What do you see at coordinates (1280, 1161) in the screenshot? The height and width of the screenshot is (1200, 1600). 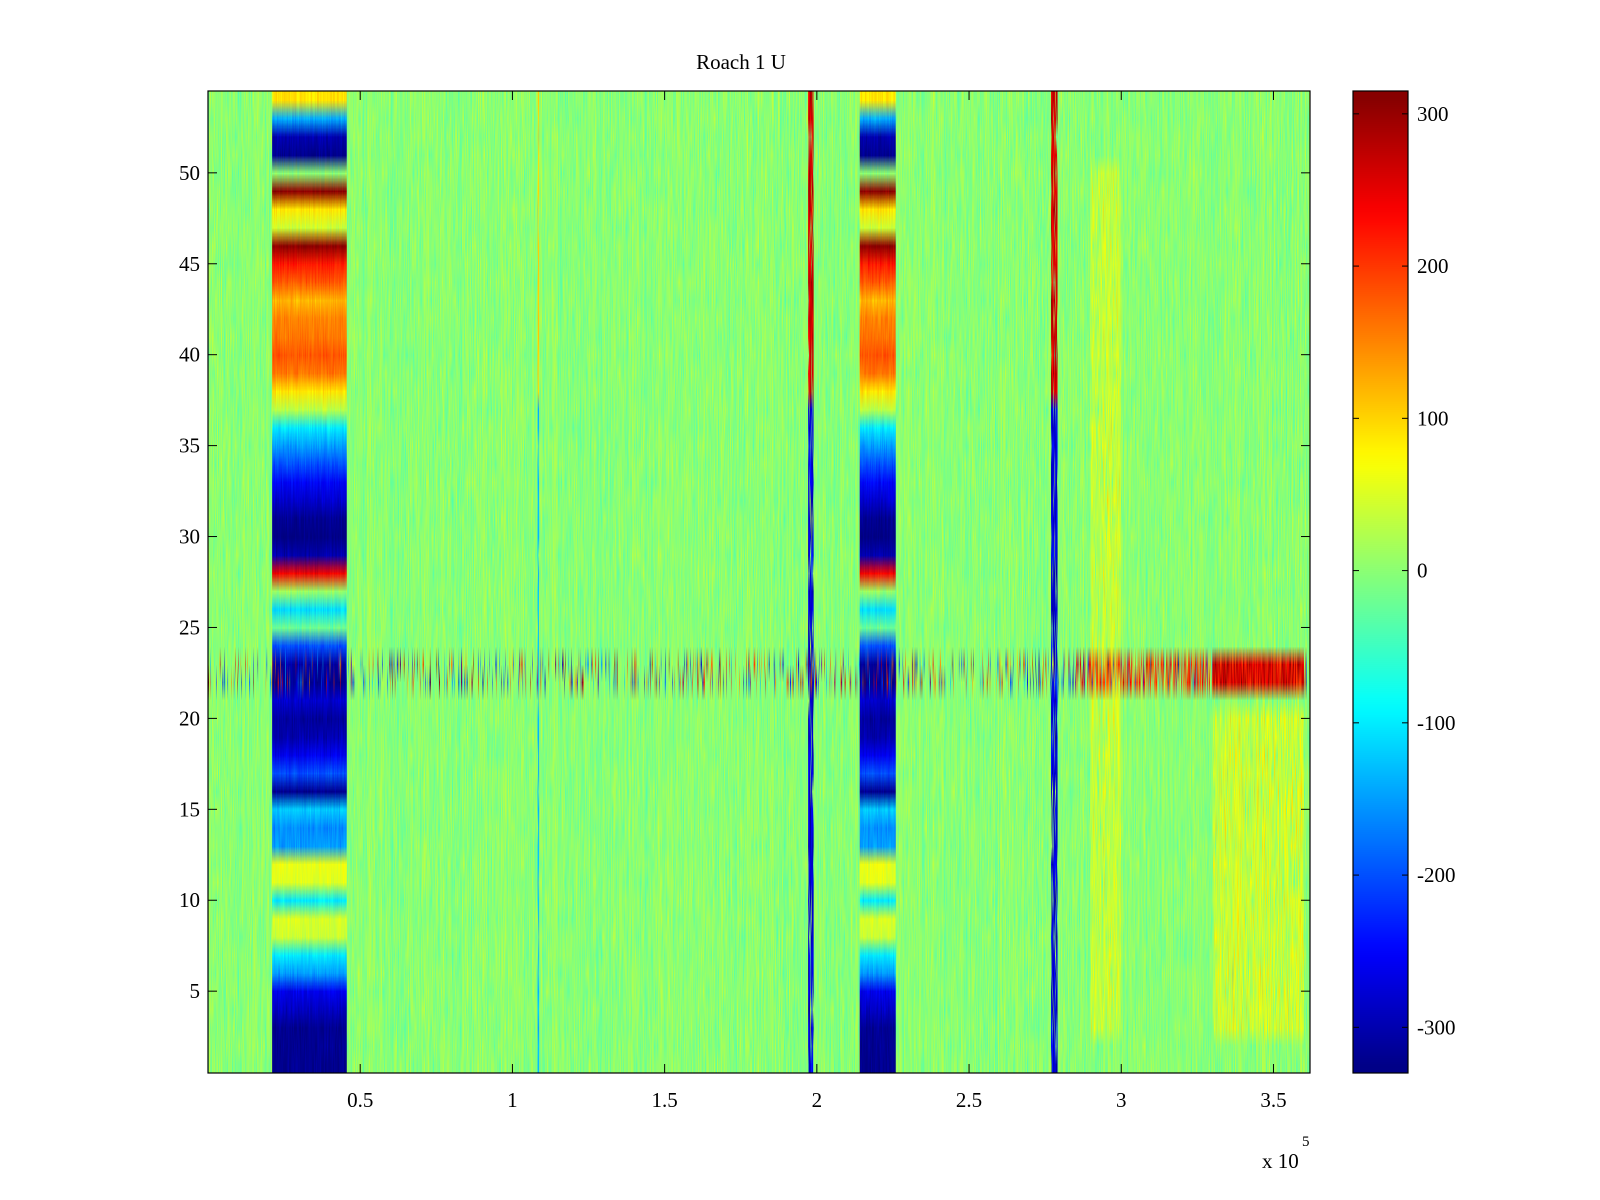 I see `x-multiplier-label: x 10` at bounding box center [1280, 1161].